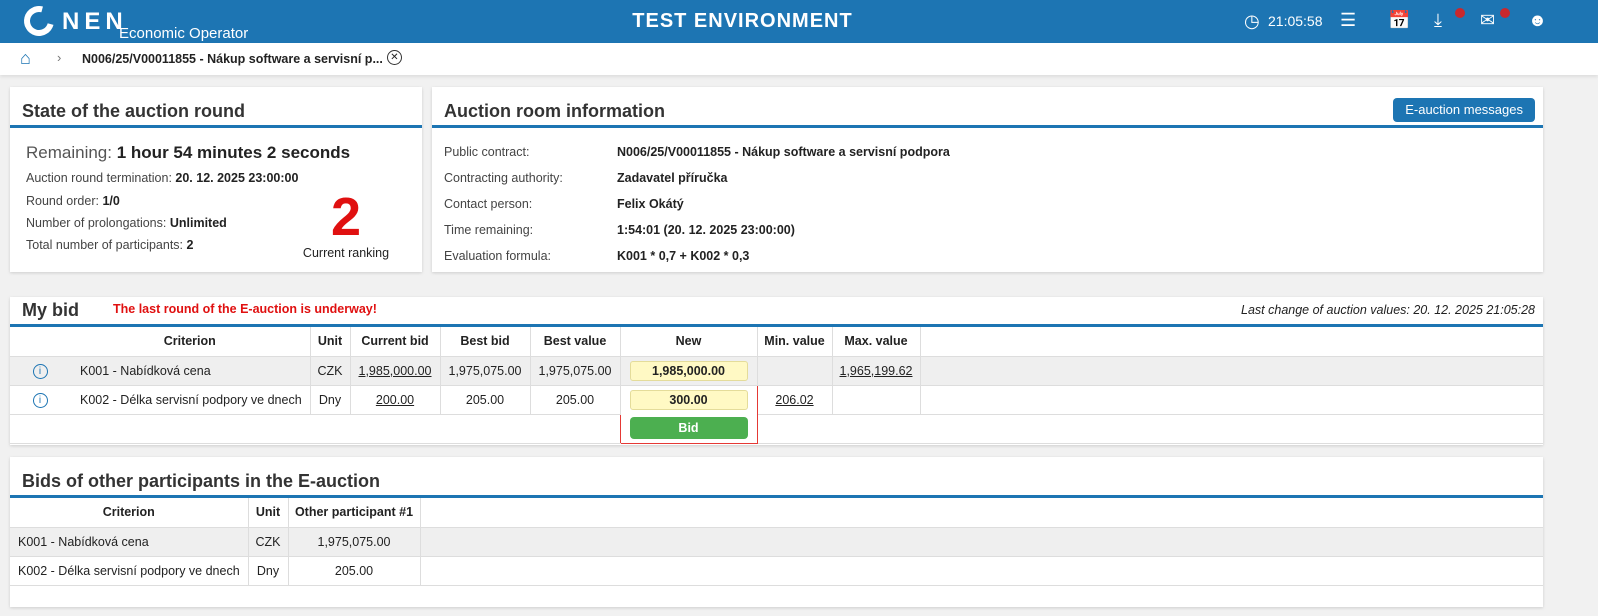 The width and height of the screenshot is (1598, 616). Describe the element at coordinates (111, 201) in the screenshot. I see `round-value: 1/0` at that location.